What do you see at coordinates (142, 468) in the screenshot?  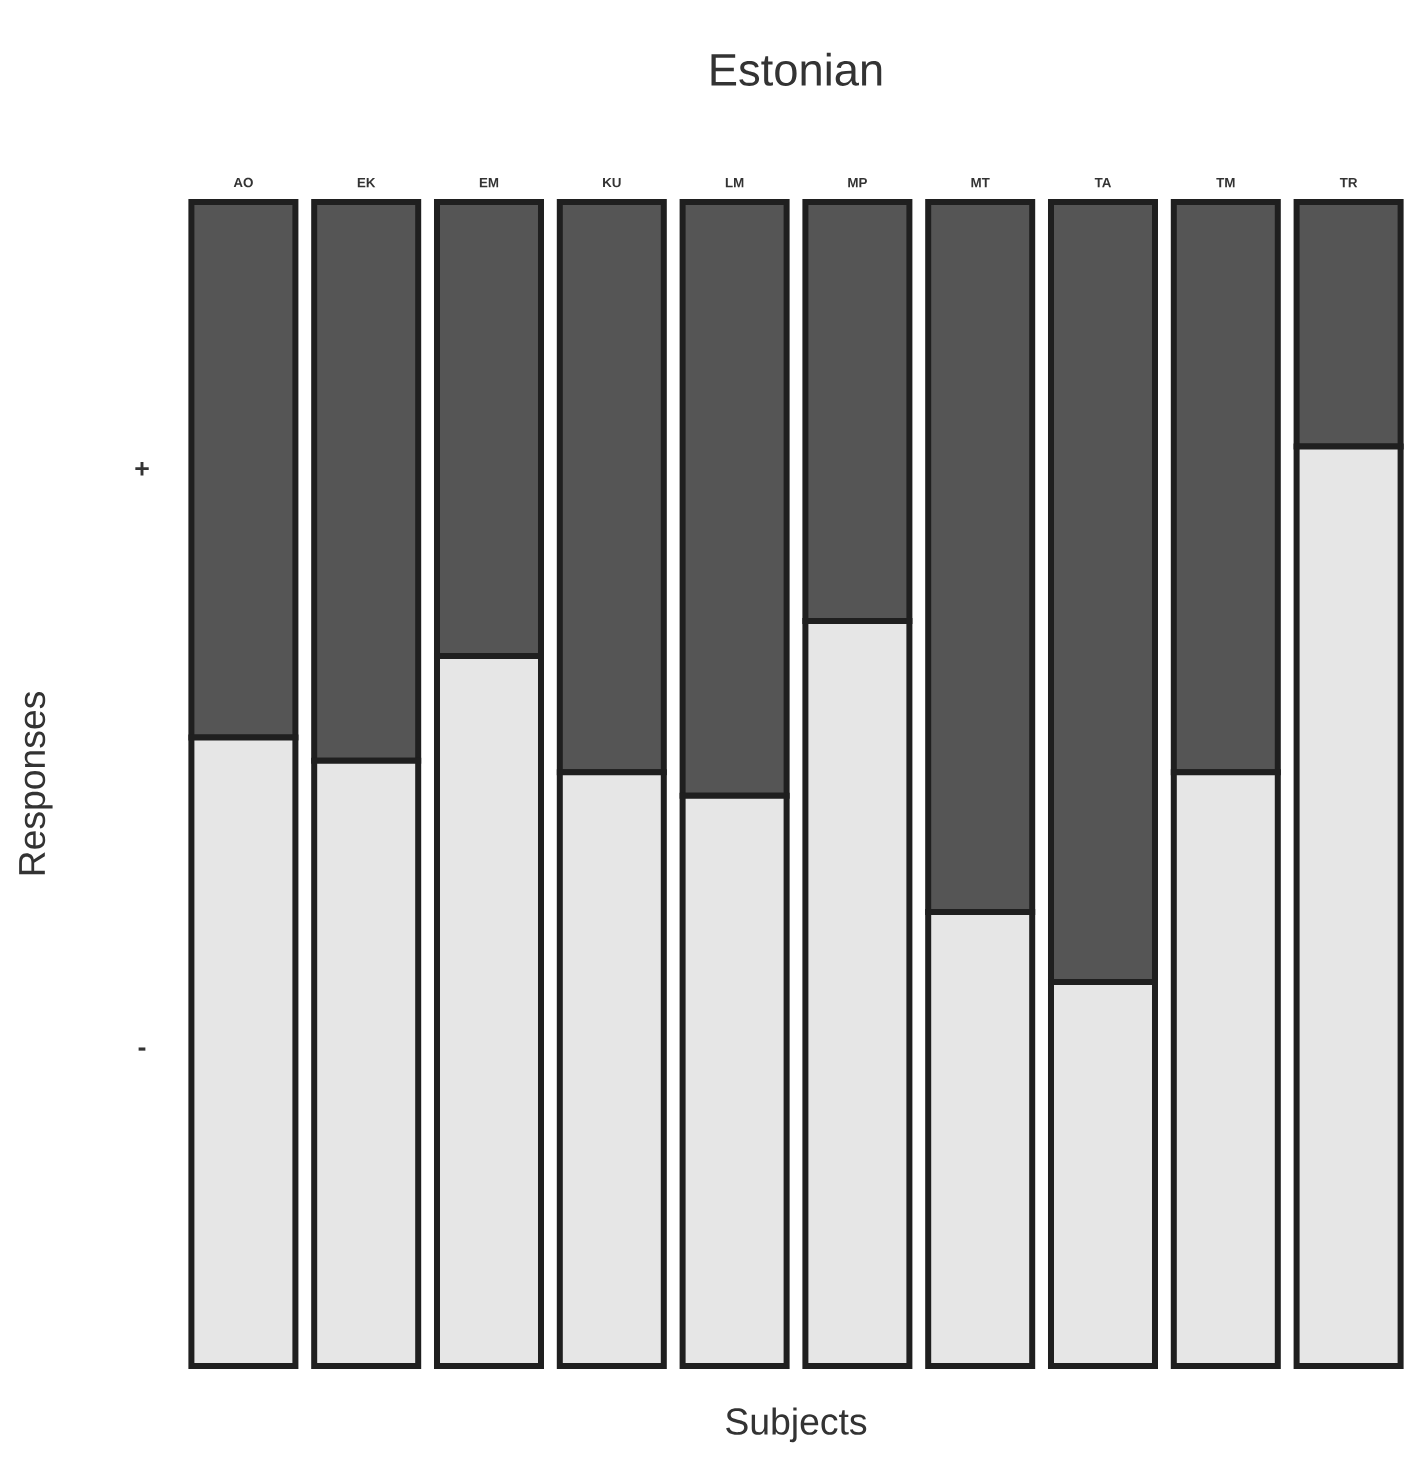 I see `series-label: +` at bounding box center [142, 468].